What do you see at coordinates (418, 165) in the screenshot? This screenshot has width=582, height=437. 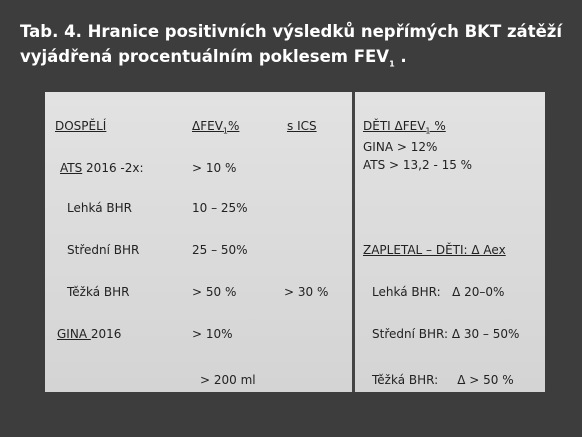 I see `cell: ATS > 13,2 - 15 %` at bounding box center [418, 165].